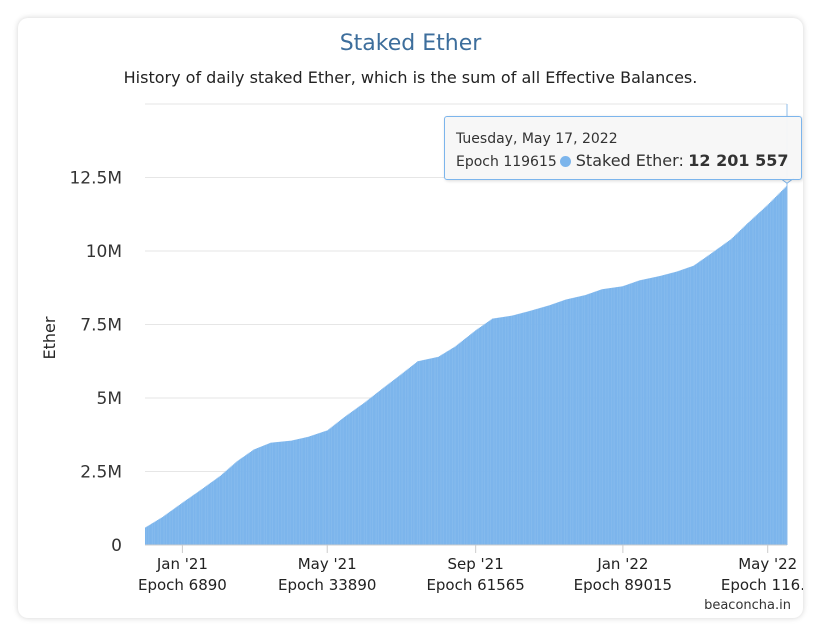 Image resolution: width=824 pixels, height=636 pixels. I want to click on x-tick-label: Jan '22, so click(622, 564).